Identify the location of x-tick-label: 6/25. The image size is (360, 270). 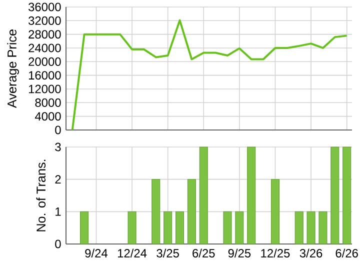
(203, 253).